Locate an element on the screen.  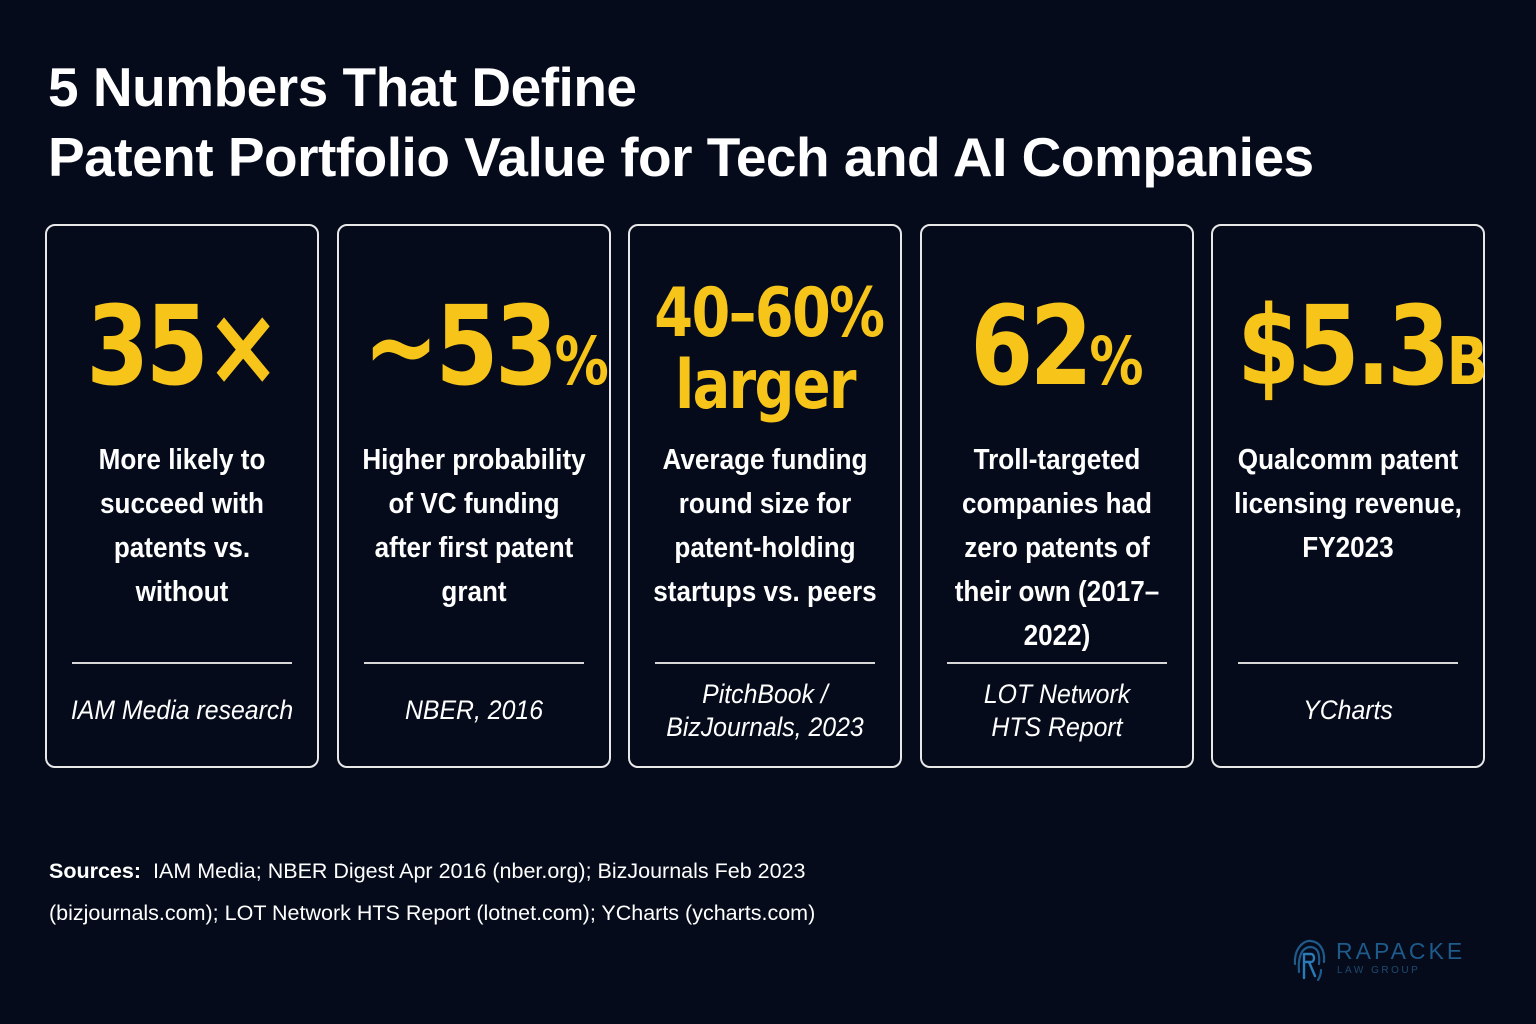
fingerprint-r-icon is located at coordinates (1309, 960).